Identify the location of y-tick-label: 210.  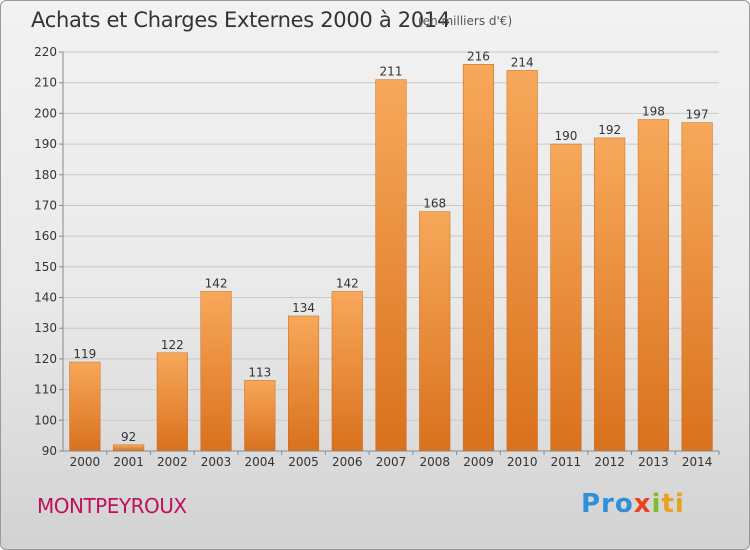
(45, 83).